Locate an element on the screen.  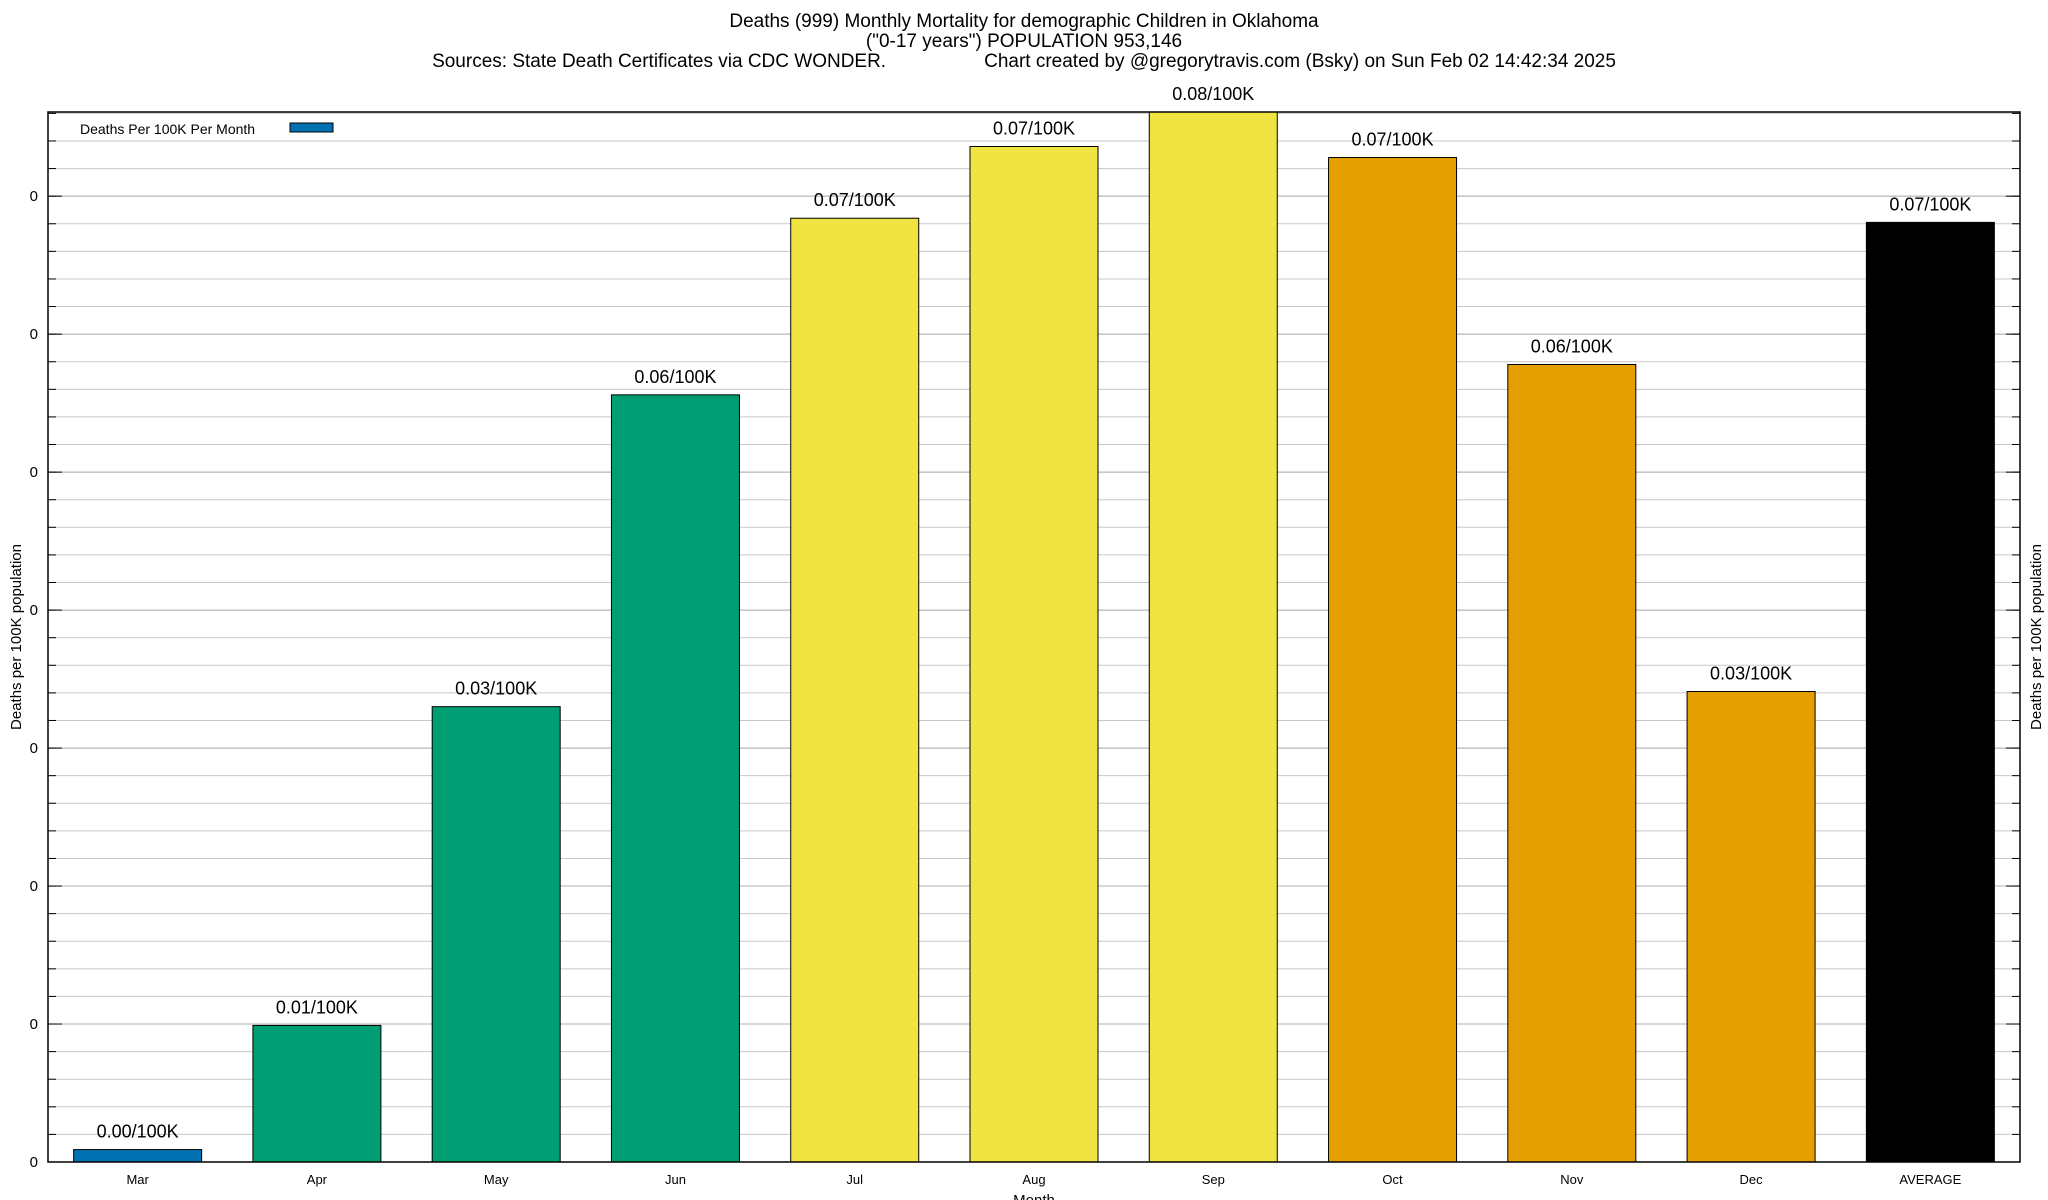
bar-value-label: 0.01/100K is located at coordinates (317, 1007).